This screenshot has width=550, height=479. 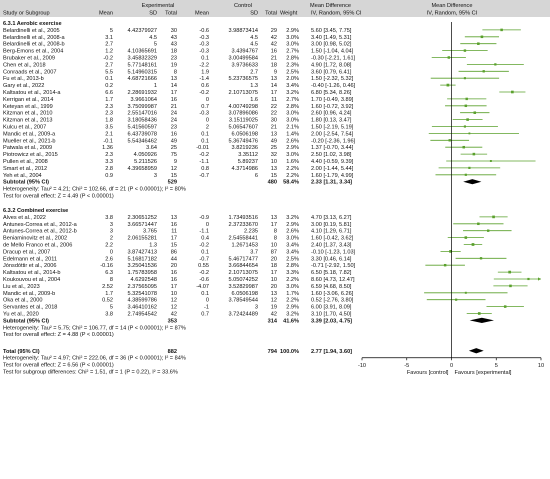 What do you see at coordinates (245, 65) in the screenshot?
I see `ctrl-sd-value: 3.9736633` at bounding box center [245, 65].